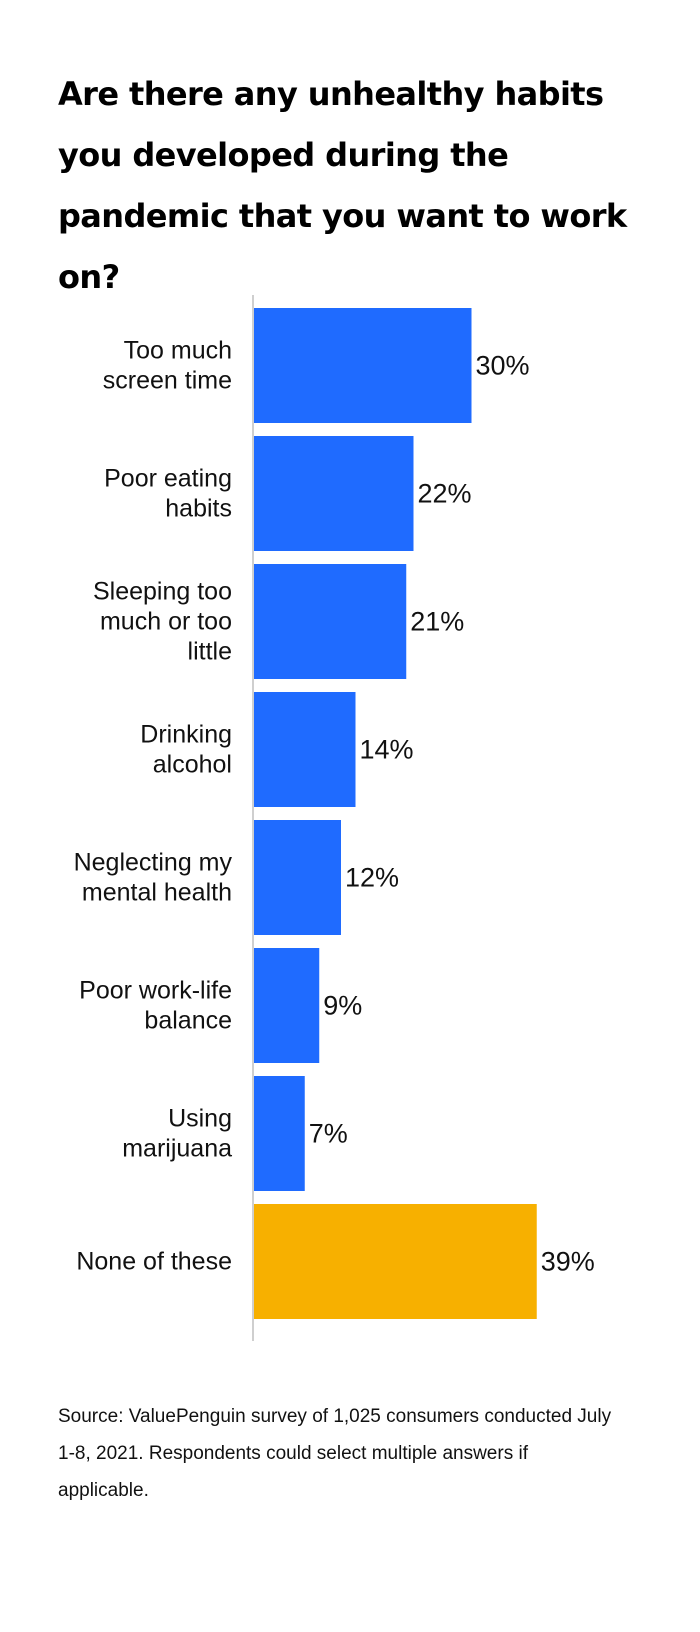  I want to click on category-label-line: habits, so click(198, 509).